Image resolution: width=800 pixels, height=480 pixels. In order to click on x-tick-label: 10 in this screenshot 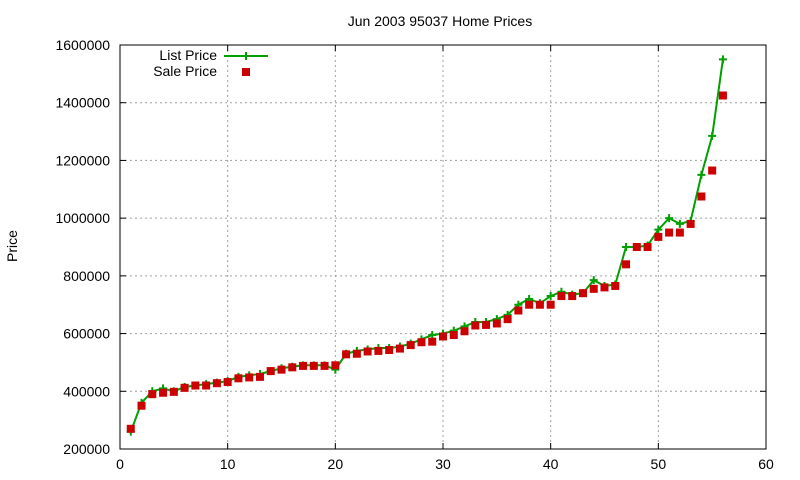, I will do `click(228, 464)`.